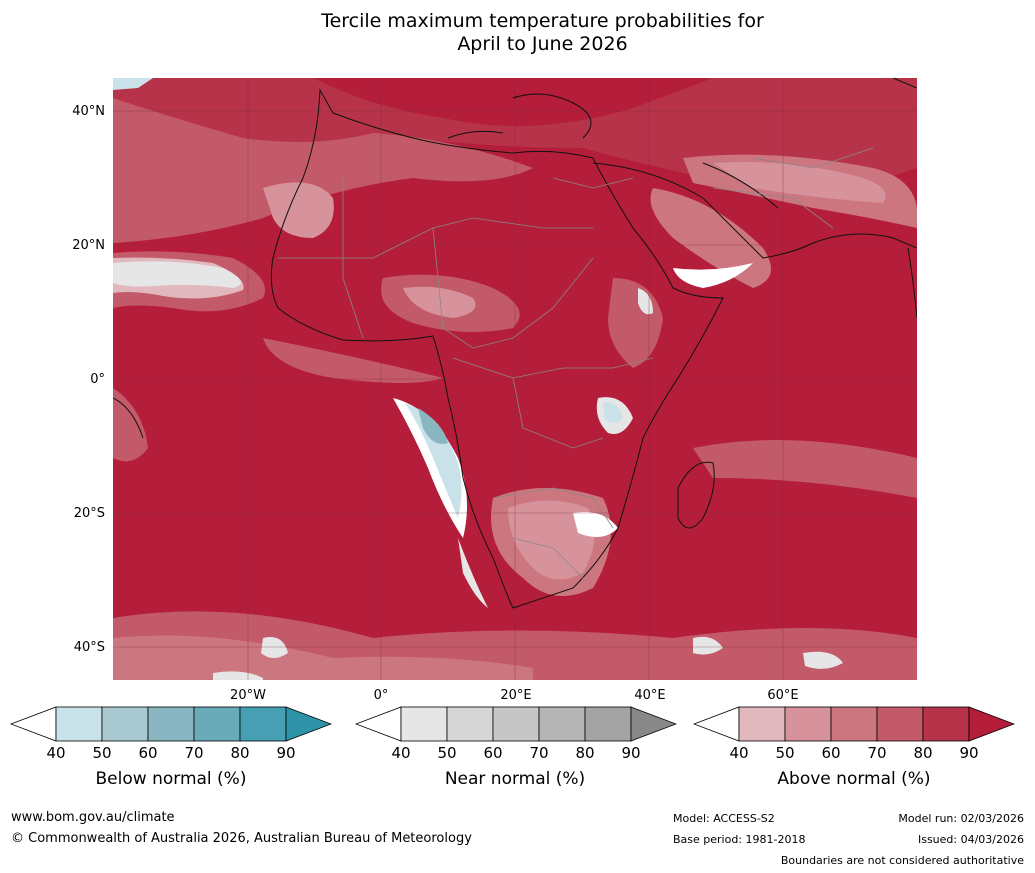 Image resolution: width=1035 pixels, height=873 pixels. Describe the element at coordinates (447, 753) in the screenshot. I see `near-tick: 50` at that location.